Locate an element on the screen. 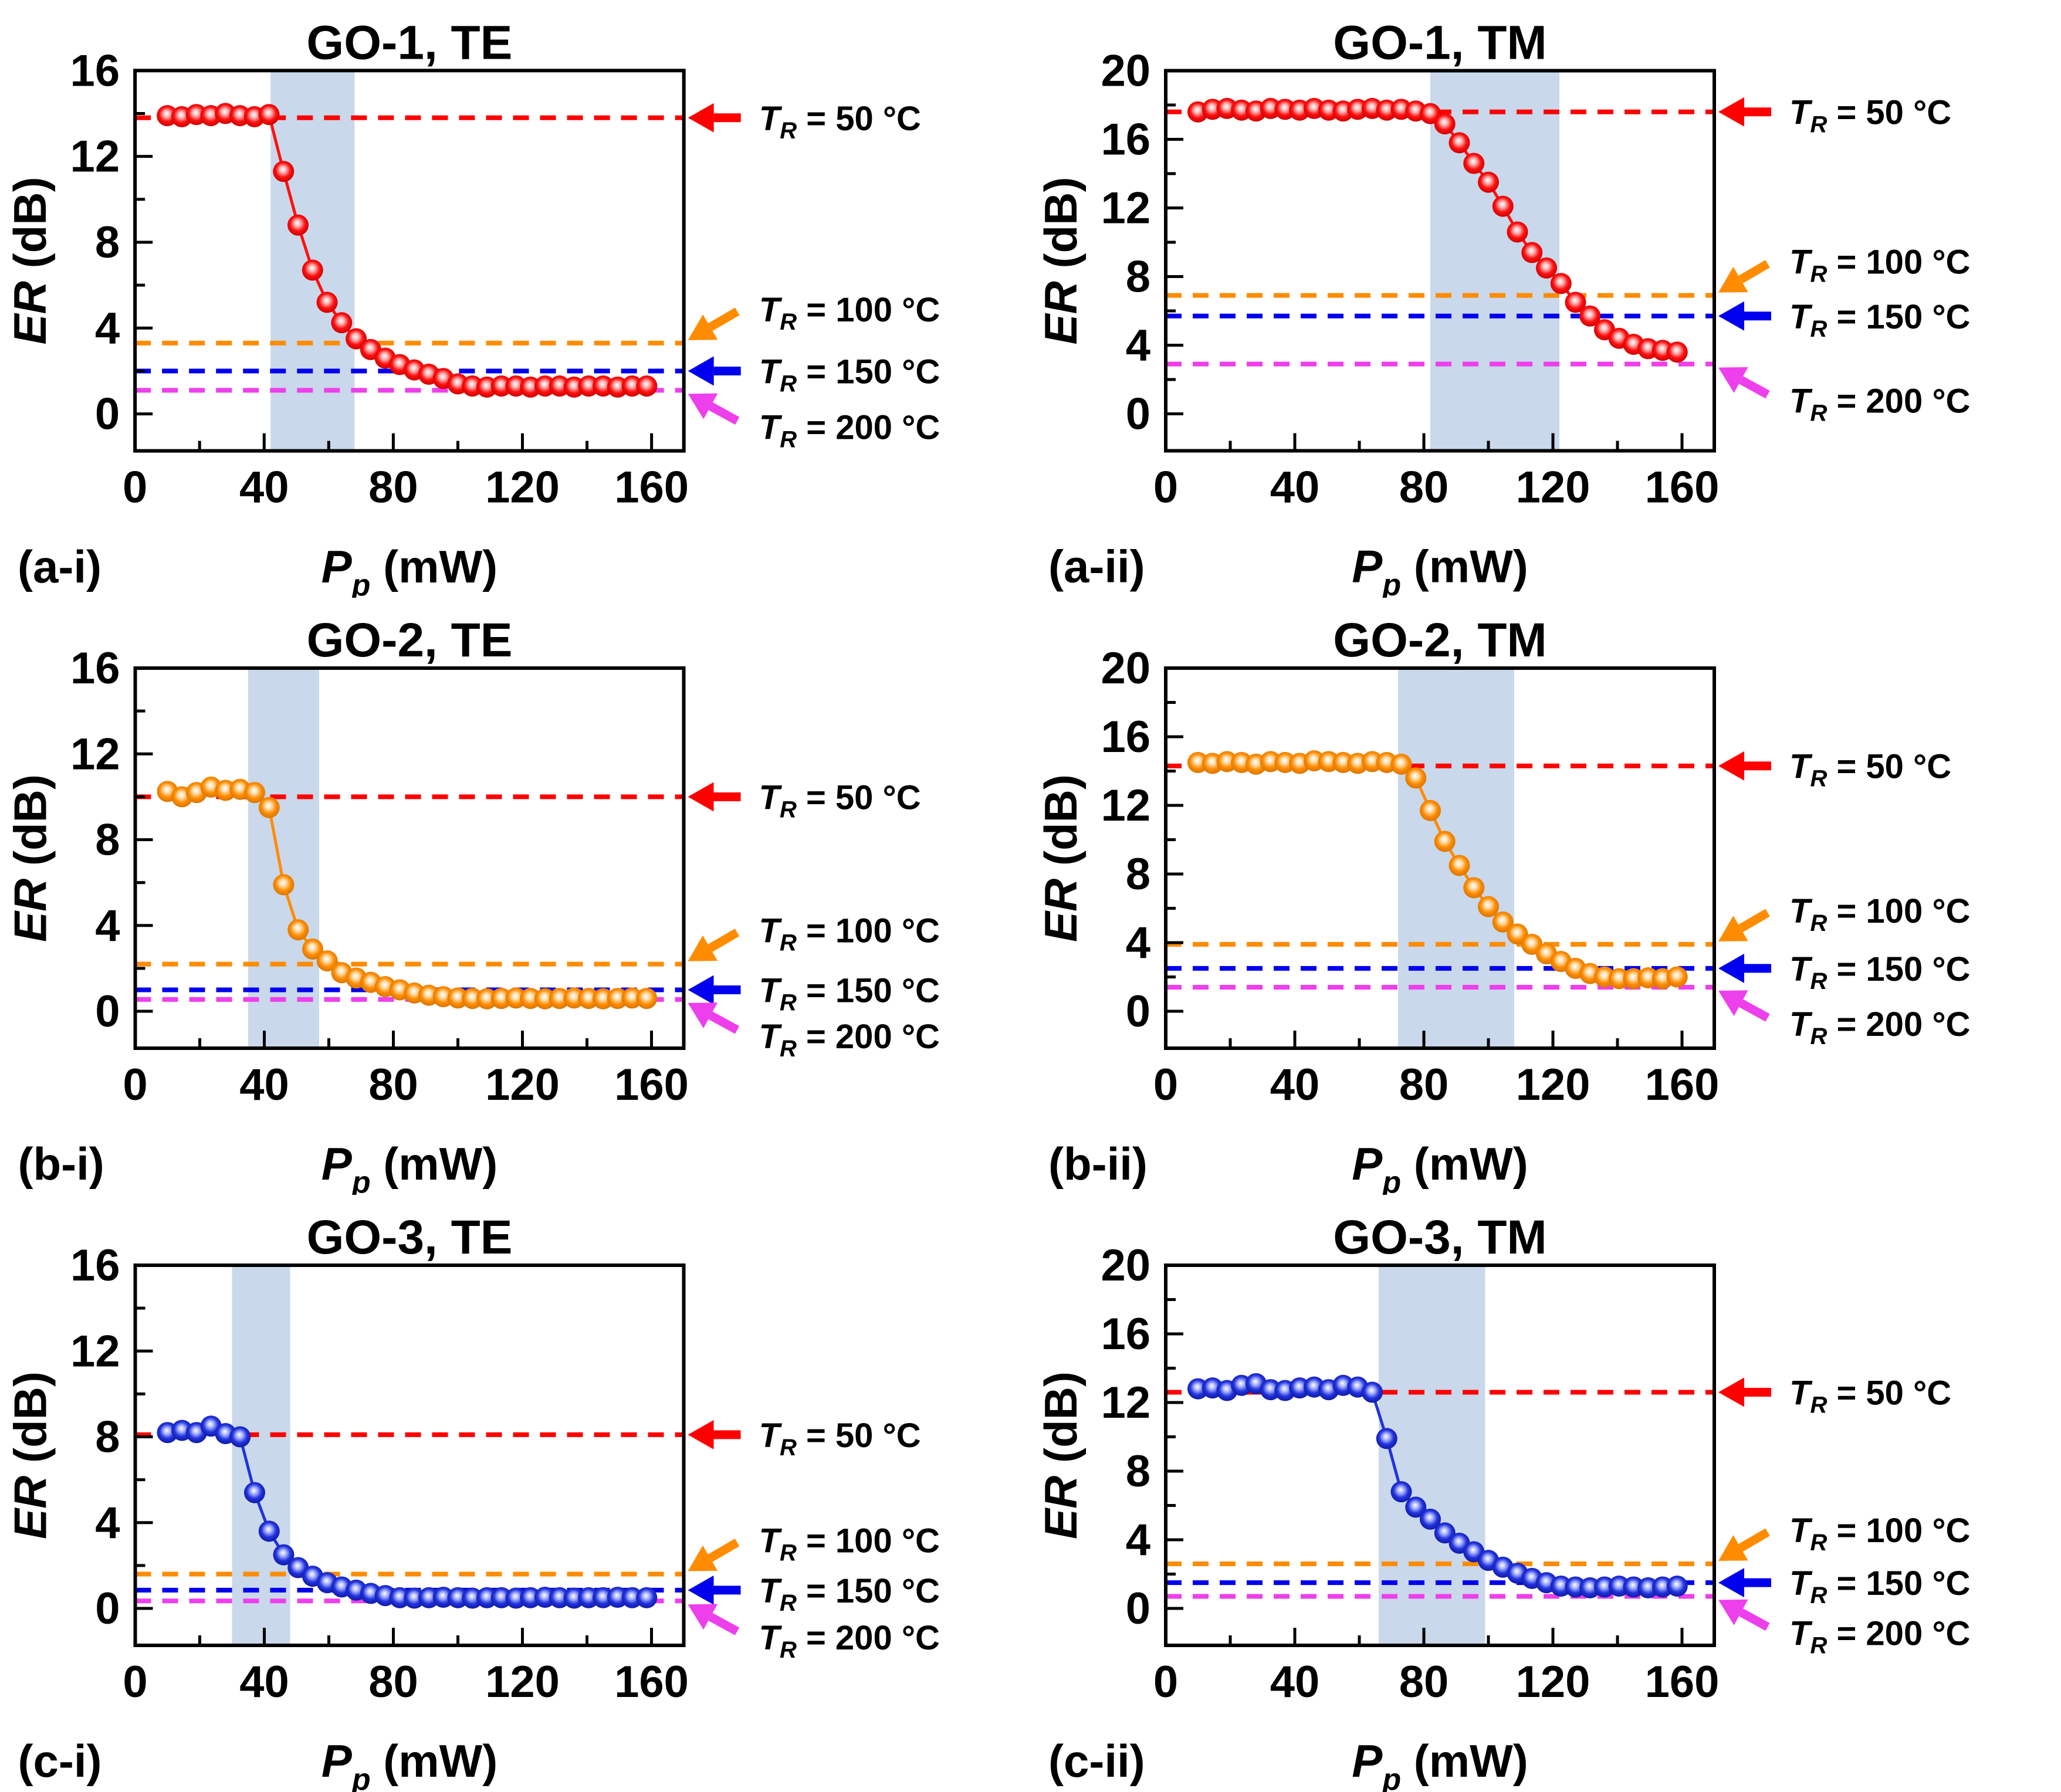 This screenshot has height=1792, width=2061. data-line is located at coordinates (407, 893).